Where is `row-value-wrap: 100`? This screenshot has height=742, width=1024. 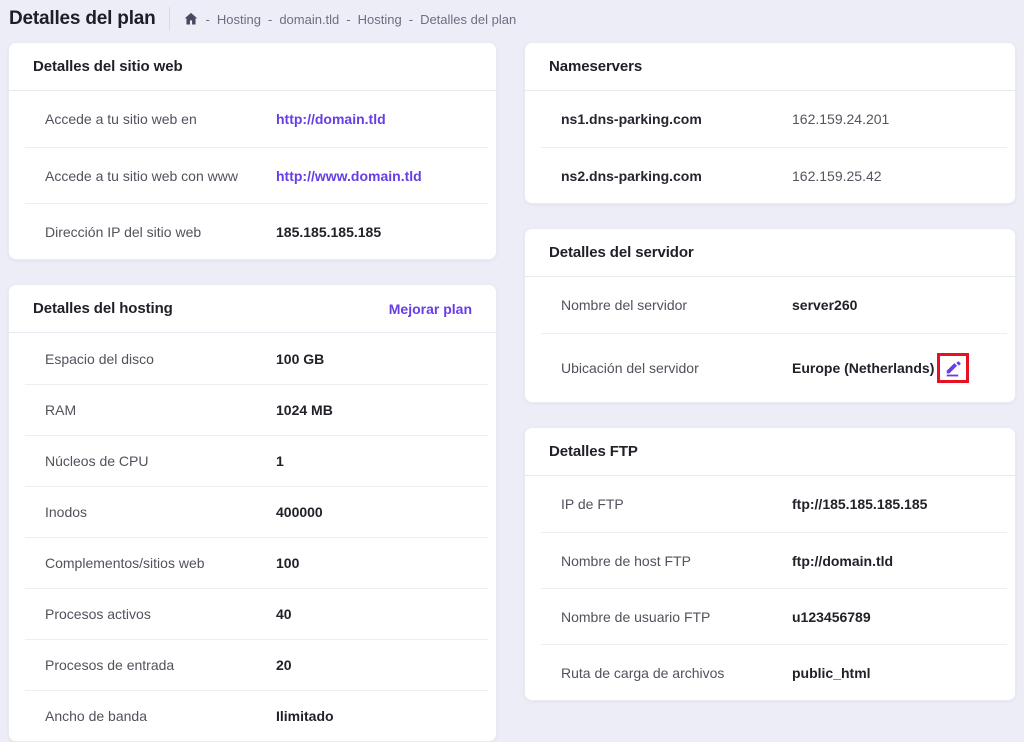
row-value-wrap: 100 is located at coordinates (287, 563).